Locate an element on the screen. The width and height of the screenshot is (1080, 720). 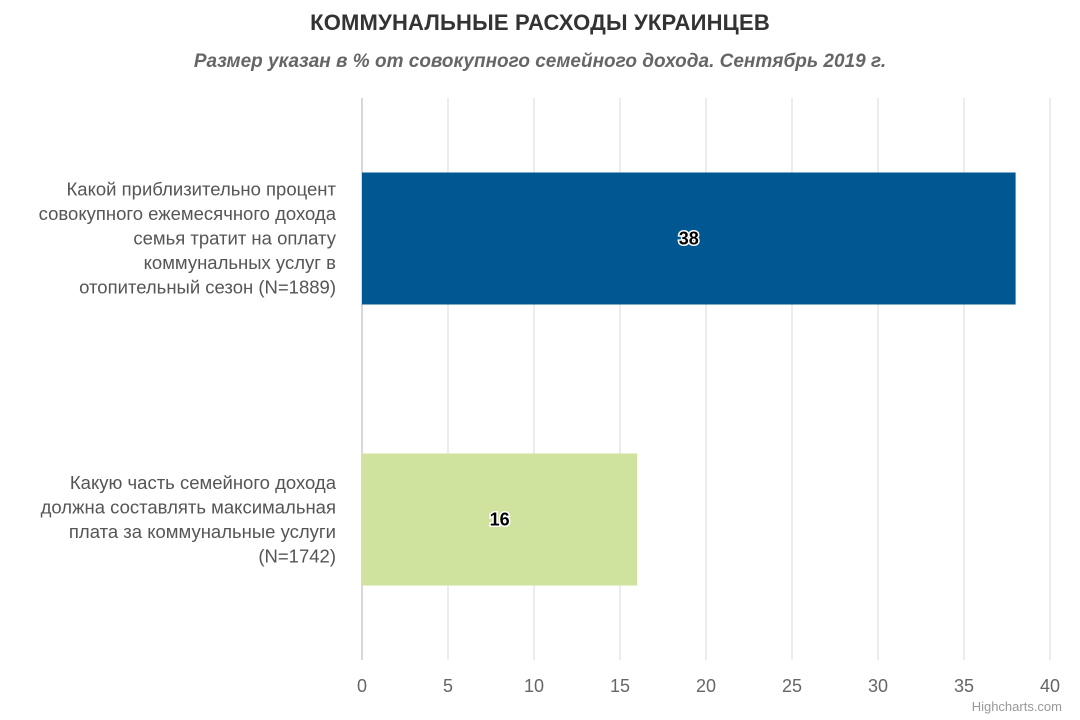
credits-link: Highcharts.com is located at coordinates (1016, 706).